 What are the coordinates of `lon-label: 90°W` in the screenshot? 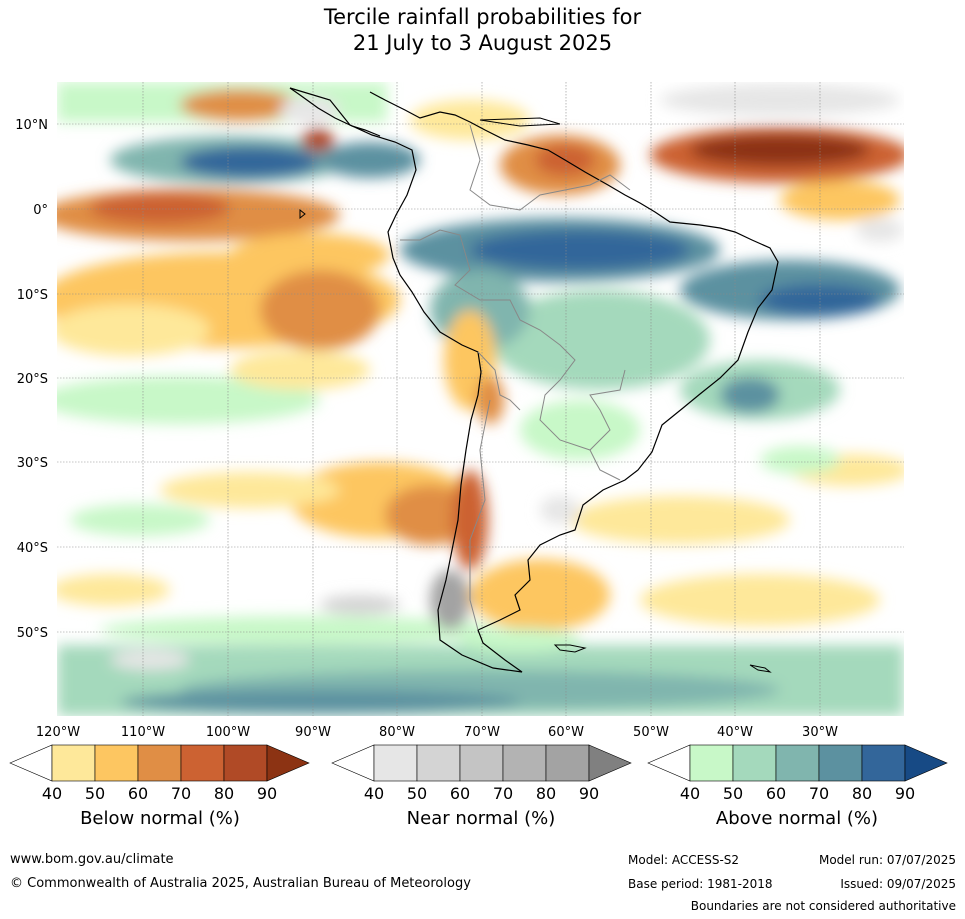 It's located at (313, 732).